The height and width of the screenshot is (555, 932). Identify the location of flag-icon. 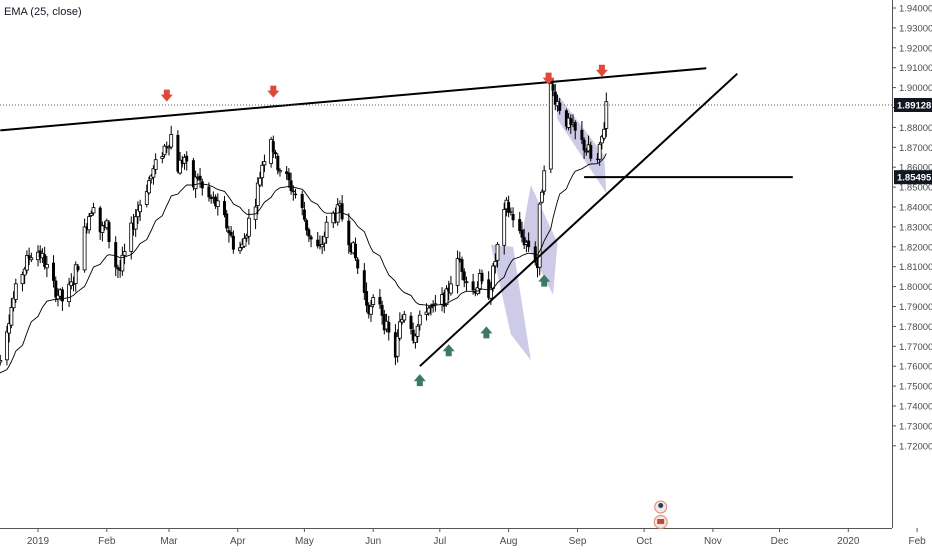
(661, 521).